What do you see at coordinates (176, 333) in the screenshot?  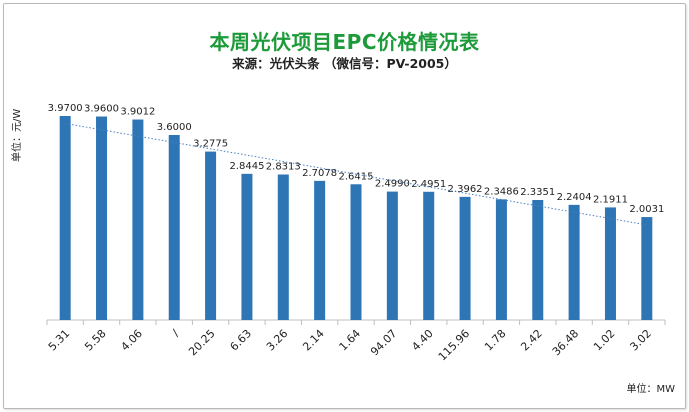 I see `x-tick-label: /` at bounding box center [176, 333].